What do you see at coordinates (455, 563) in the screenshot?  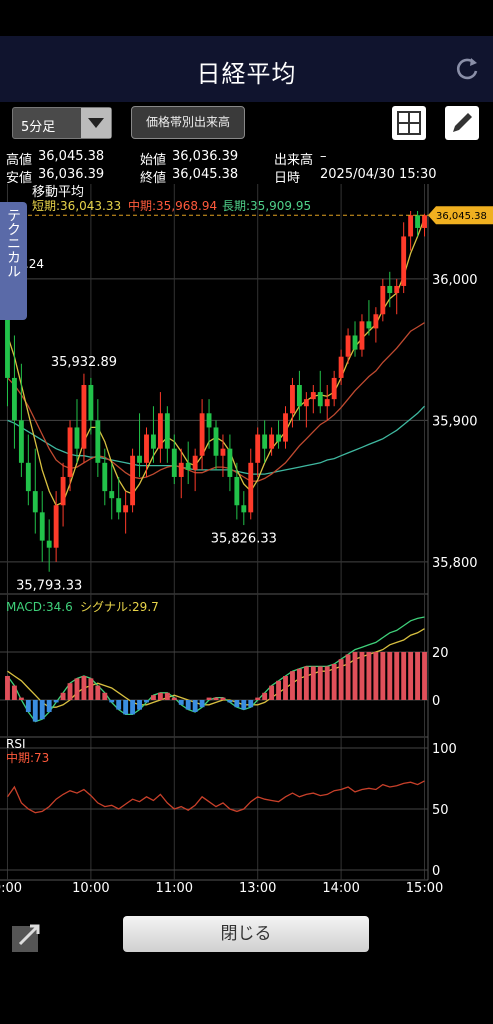 I see `price-tick-label: 35,800` at bounding box center [455, 563].